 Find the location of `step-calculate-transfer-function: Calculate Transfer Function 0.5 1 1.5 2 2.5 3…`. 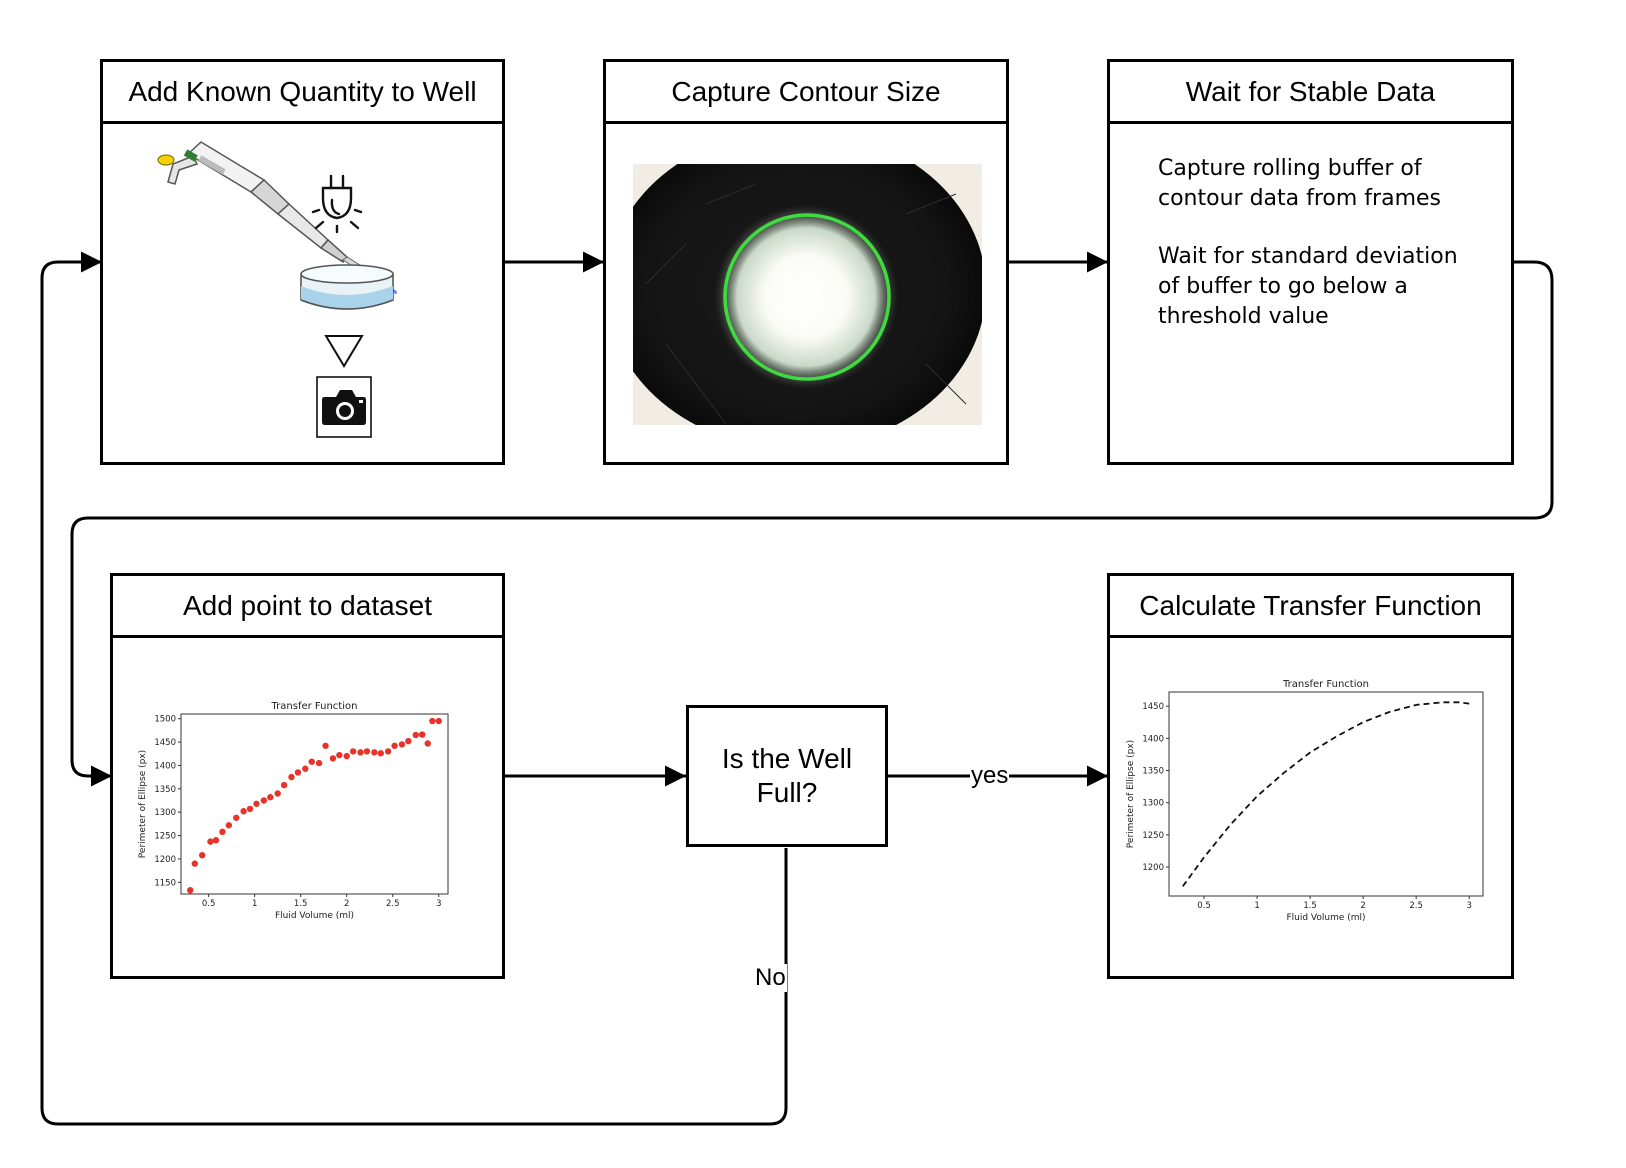

step-calculate-transfer-function: Calculate Transfer Function 0.5 1 1.5 2 2.5 3… is located at coordinates (1310, 776).